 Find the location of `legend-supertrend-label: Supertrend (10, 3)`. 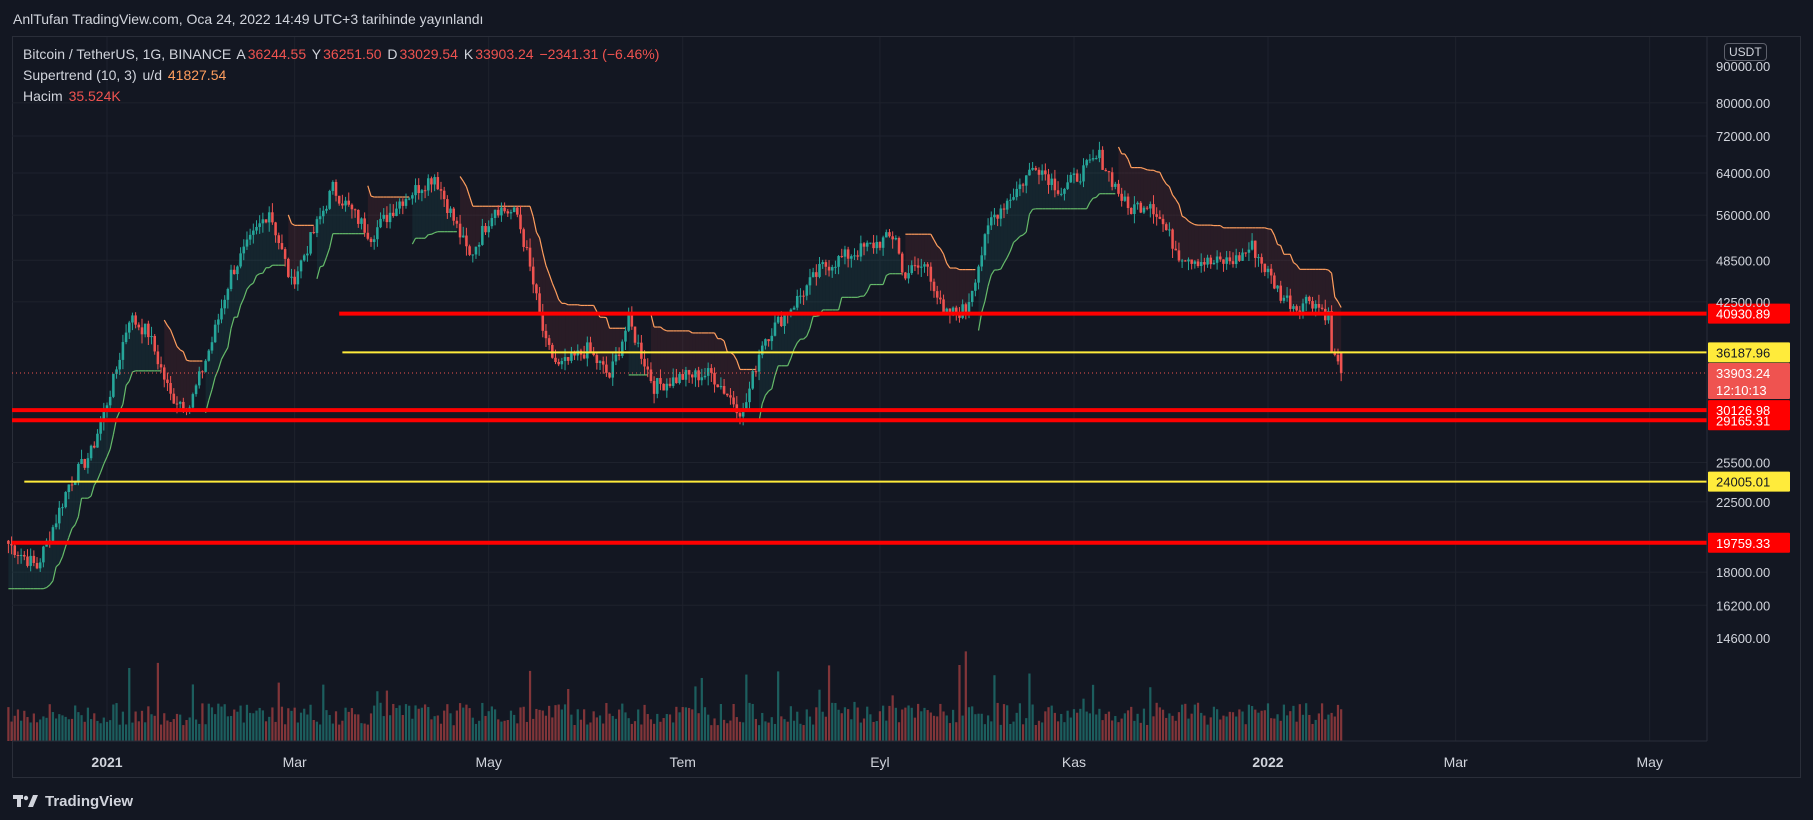

legend-supertrend-label: Supertrend (10, 3) is located at coordinates (80, 75).